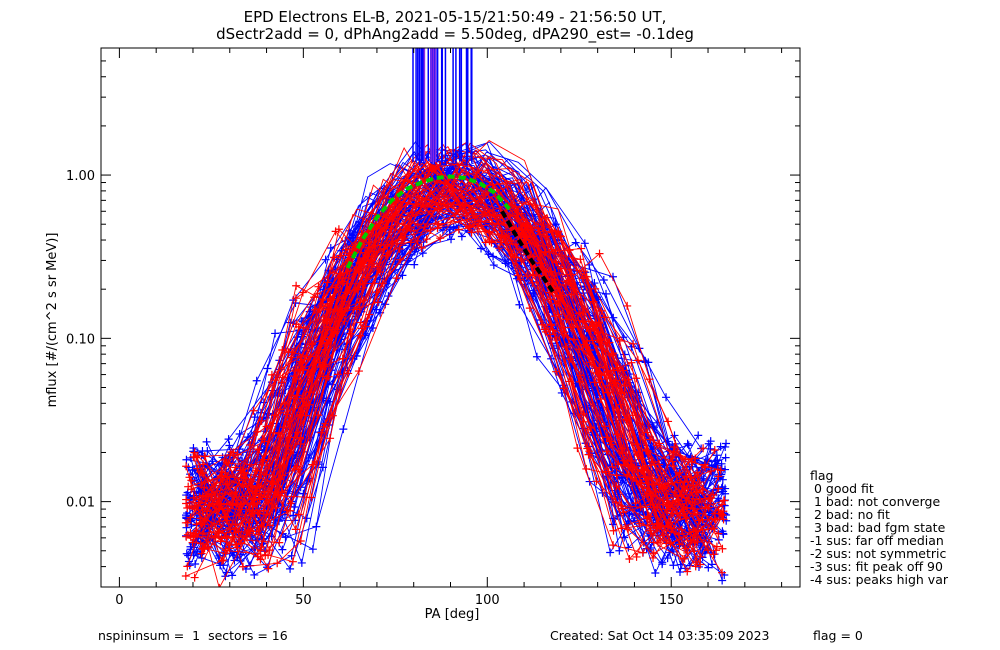 The image size is (1000, 650). What do you see at coordinates (442, 107) in the screenshot?
I see `peak-vertical-lines` at bounding box center [442, 107].